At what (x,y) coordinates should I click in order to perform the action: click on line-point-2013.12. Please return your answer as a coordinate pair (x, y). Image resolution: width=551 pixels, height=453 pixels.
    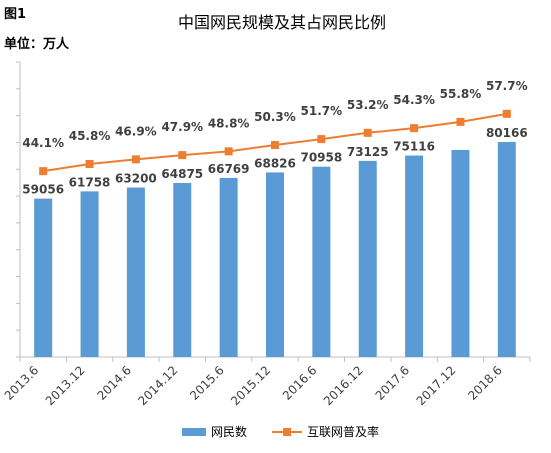
    Looking at the image, I should click on (89, 163).